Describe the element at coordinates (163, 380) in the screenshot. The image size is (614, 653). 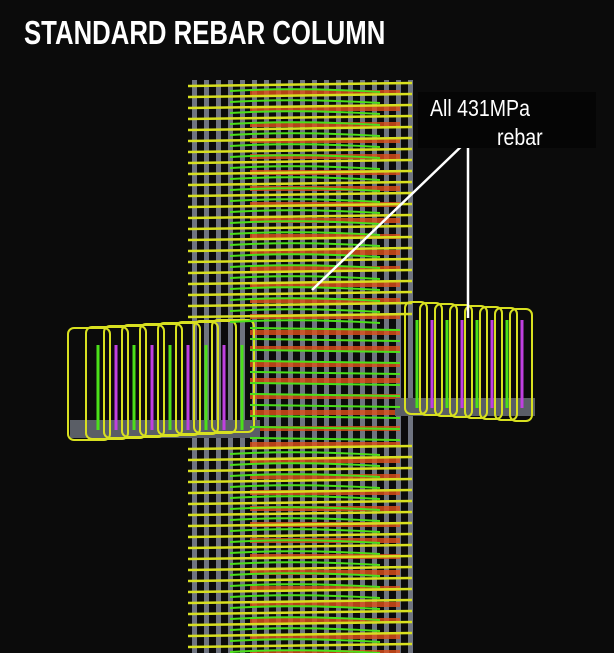
I see `left-beam-stirrups` at that location.